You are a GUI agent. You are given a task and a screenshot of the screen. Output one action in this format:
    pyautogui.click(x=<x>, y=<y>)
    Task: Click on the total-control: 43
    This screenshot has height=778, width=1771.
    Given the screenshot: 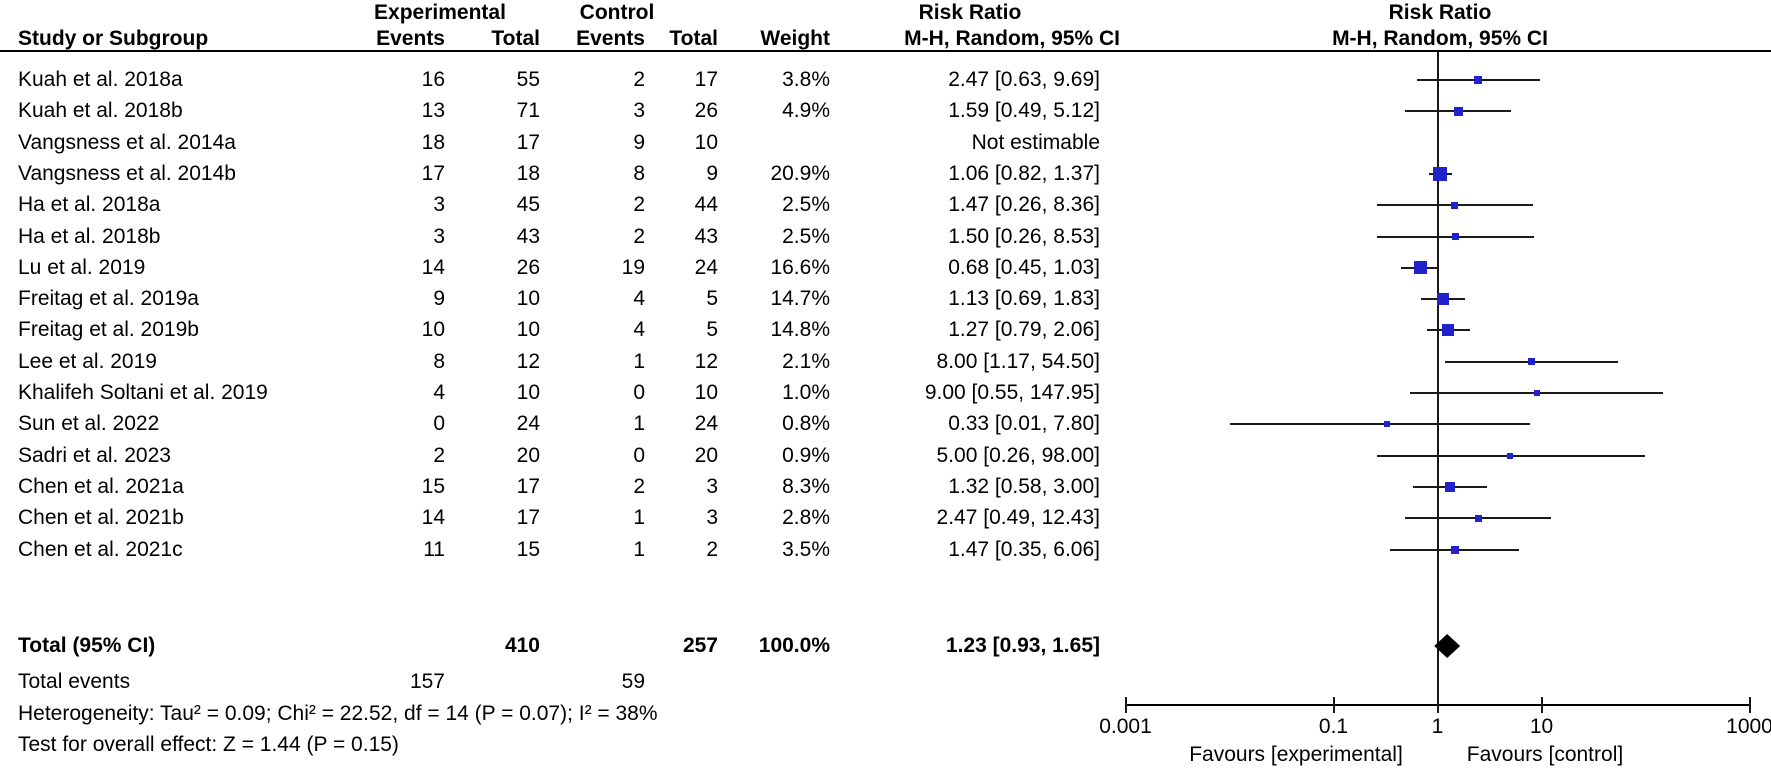 What is the action you would take?
    pyautogui.click(x=706, y=236)
    